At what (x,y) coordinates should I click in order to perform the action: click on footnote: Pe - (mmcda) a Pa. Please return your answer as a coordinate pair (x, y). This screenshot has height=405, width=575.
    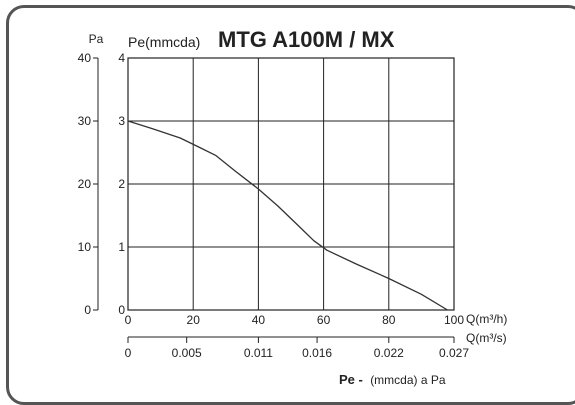
    Looking at the image, I should click on (392, 379).